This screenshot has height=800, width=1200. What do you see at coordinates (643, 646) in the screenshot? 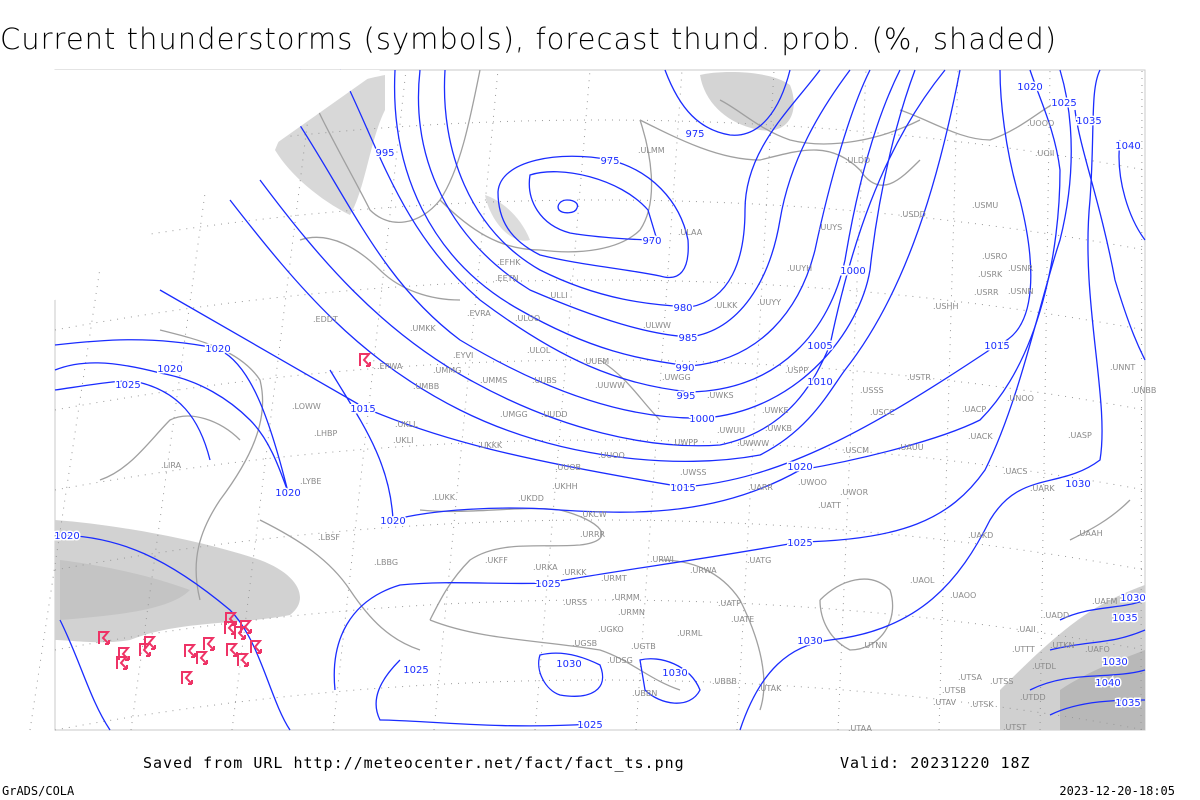
I see `station-label: .UGTB` at bounding box center [643, 646].